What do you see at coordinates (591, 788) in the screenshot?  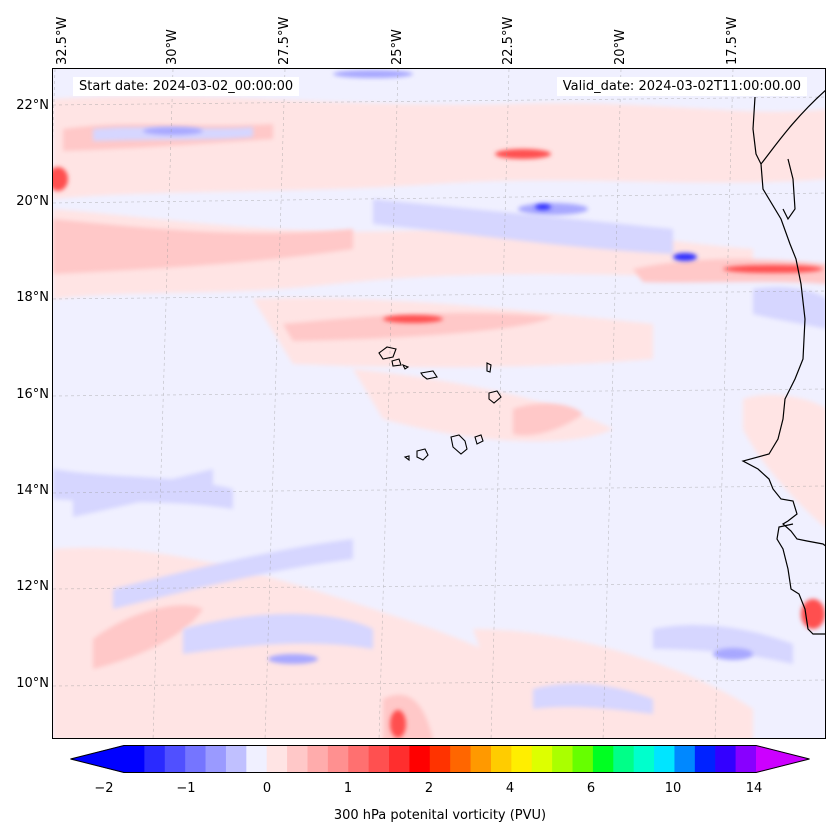 I see `colorbar-tick: 6` at bounding box center [591, 788].